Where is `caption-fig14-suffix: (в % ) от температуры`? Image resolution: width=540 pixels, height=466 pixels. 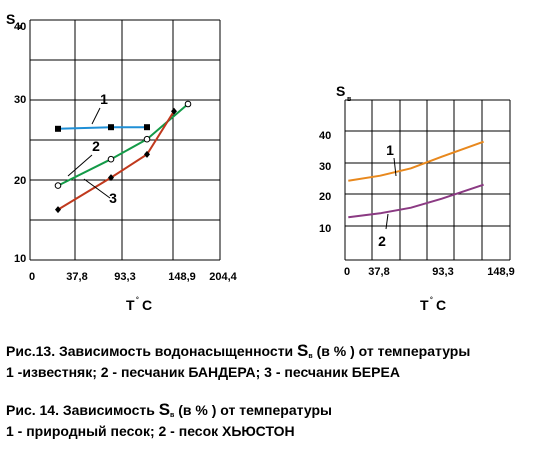
caption-fig14-suffix: (в % ) от температуры is located at coordinates (253, 410).